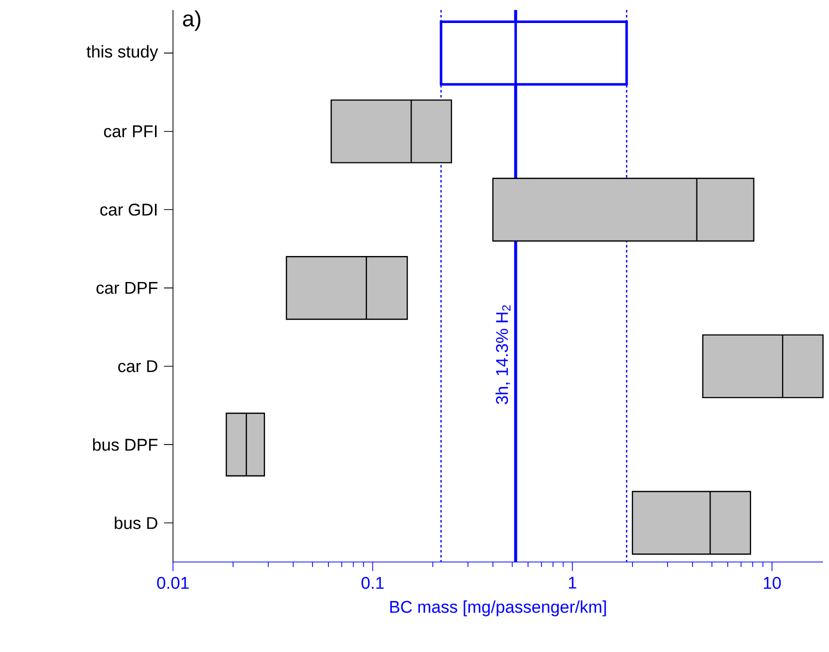 This screenshot has height=652, width=829. Describe the element at coordinates (503, 354) in the screenshot. I see `ref-line-label: 3h, 14.3% H$_{2}$` at that location.